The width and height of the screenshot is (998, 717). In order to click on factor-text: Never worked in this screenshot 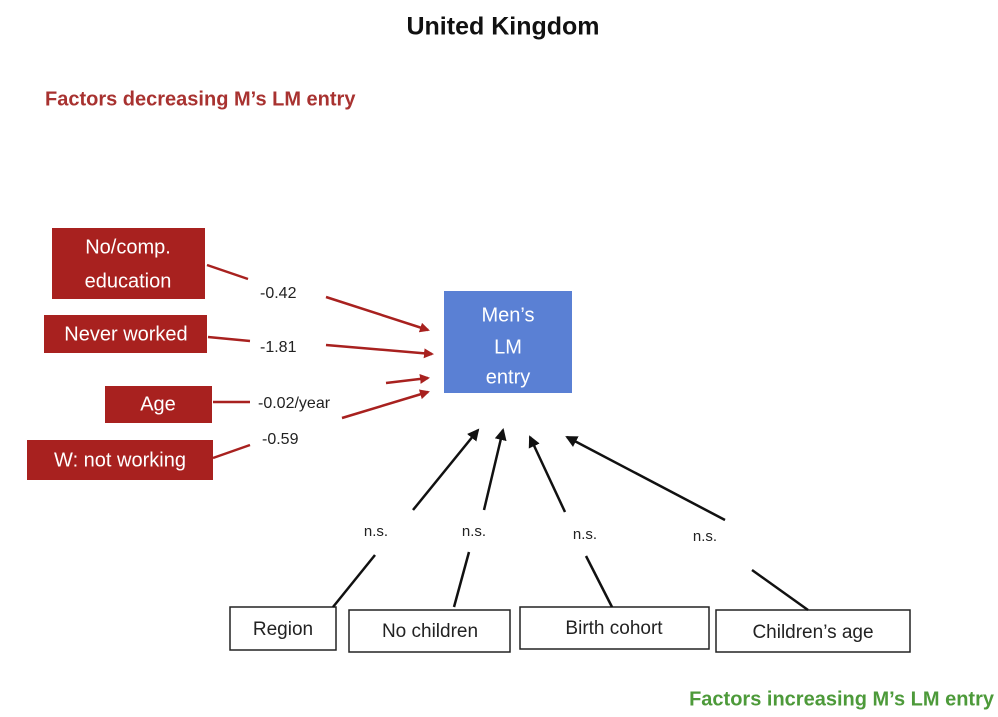, I will do `click(125, 334)`.